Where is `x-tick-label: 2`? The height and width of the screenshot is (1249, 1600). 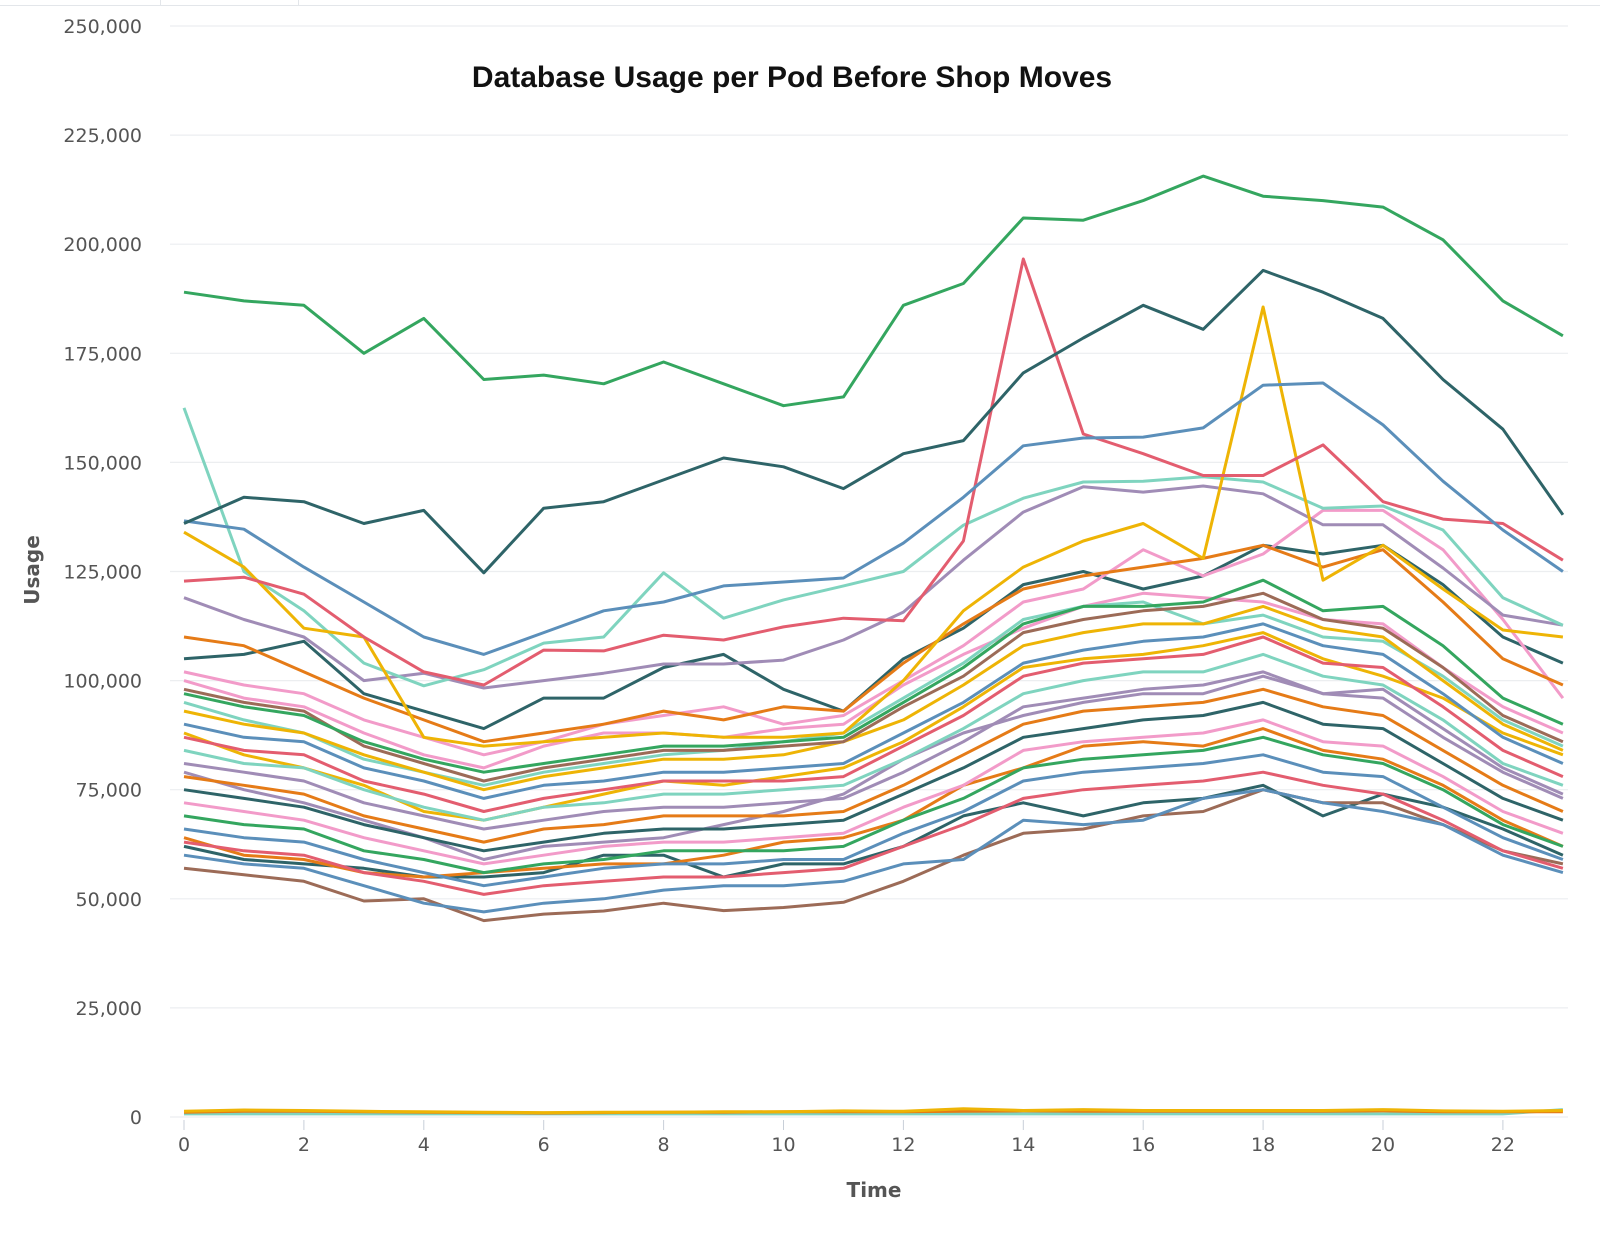
x-tick-label: 2 is located at coordinates (304, 1145).